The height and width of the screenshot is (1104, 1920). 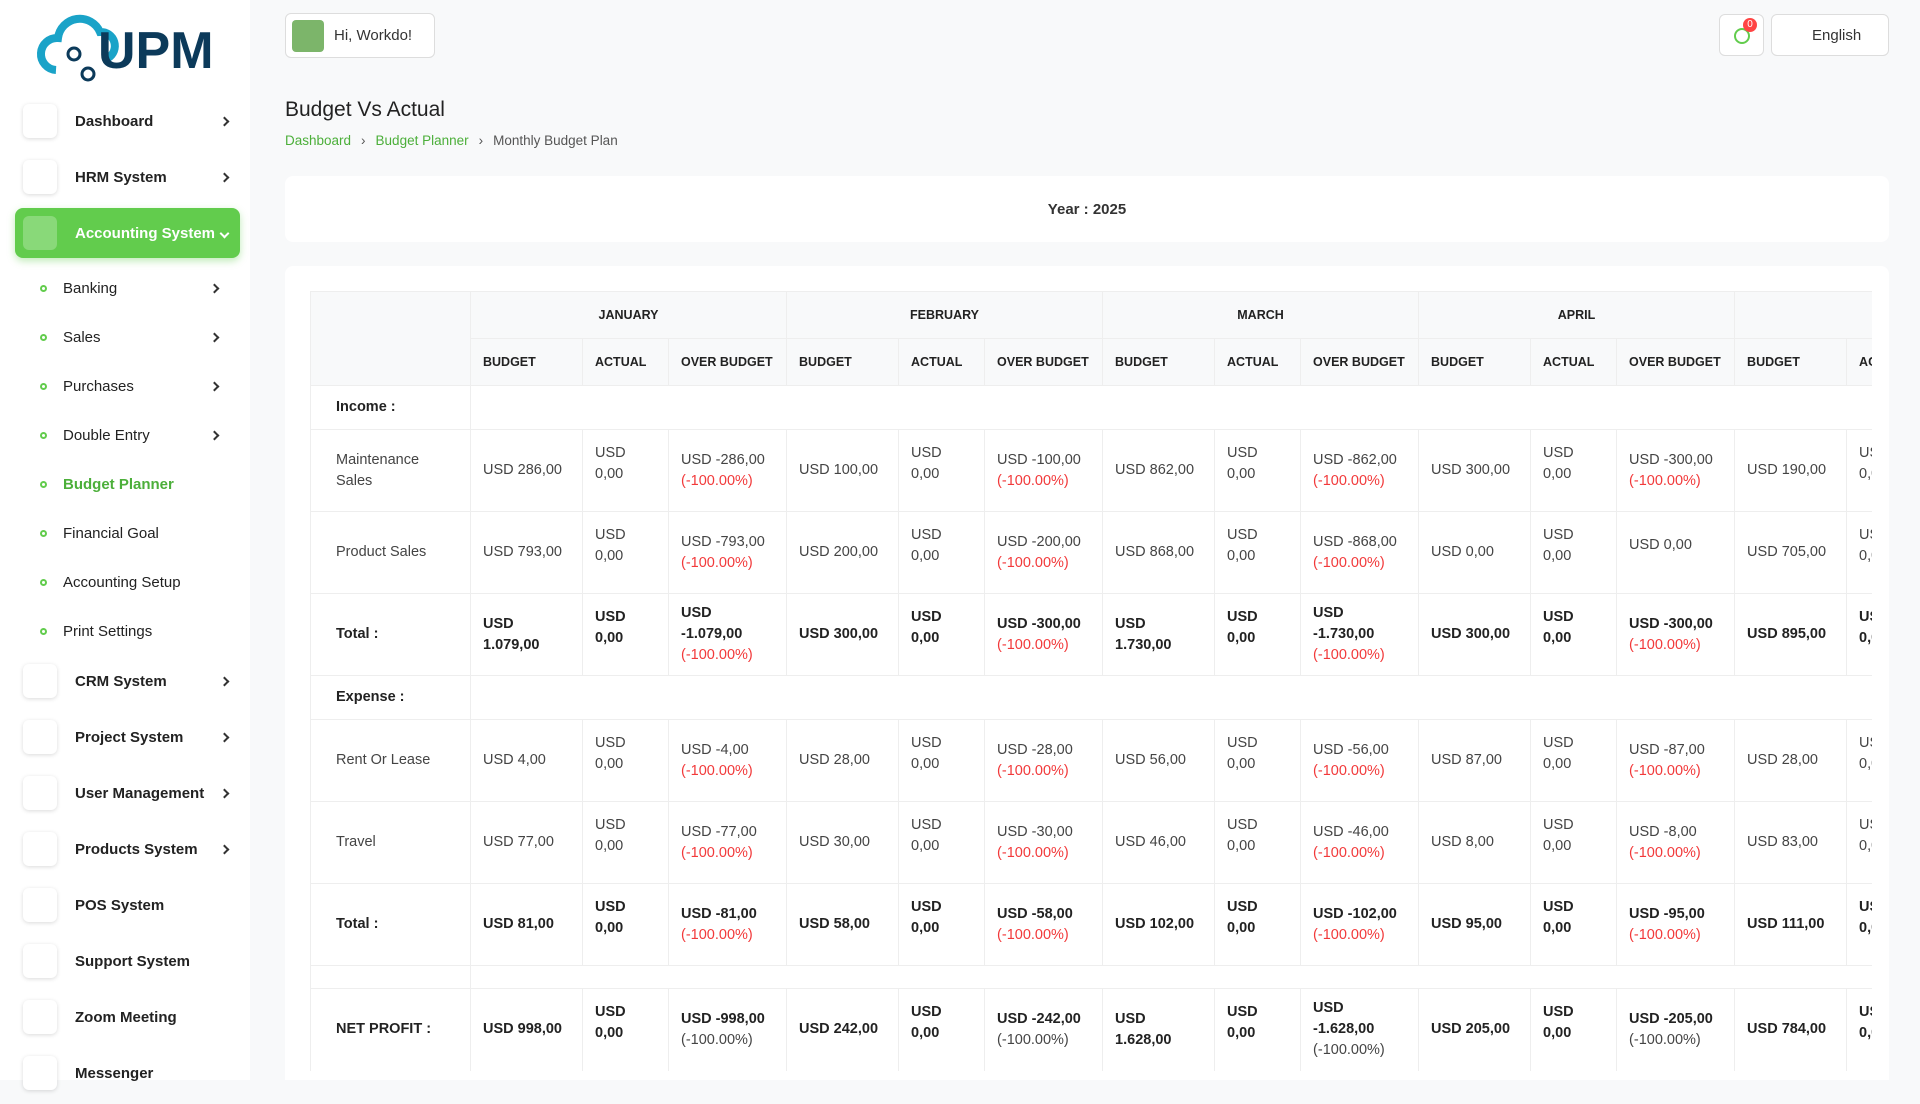 I want to click on over-budget-cell: USD -4,00(-100.00%), so click(x=728, y=761).